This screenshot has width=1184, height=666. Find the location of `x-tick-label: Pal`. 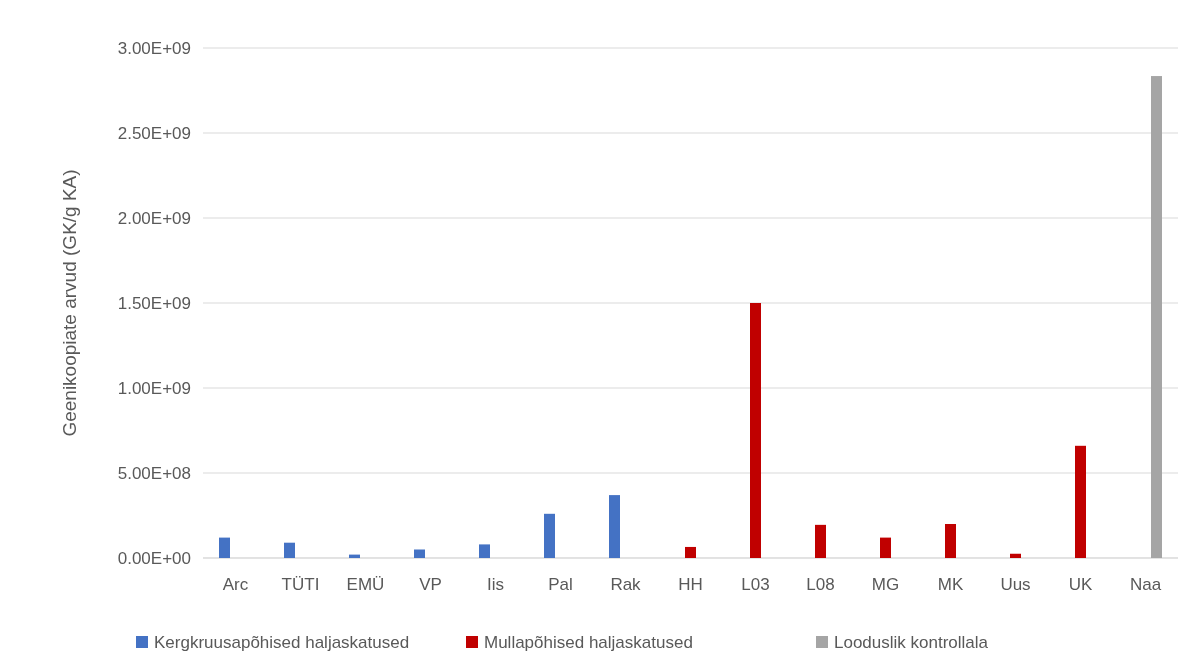

x-tick-label: Pal is located at coordinates (560, 584).